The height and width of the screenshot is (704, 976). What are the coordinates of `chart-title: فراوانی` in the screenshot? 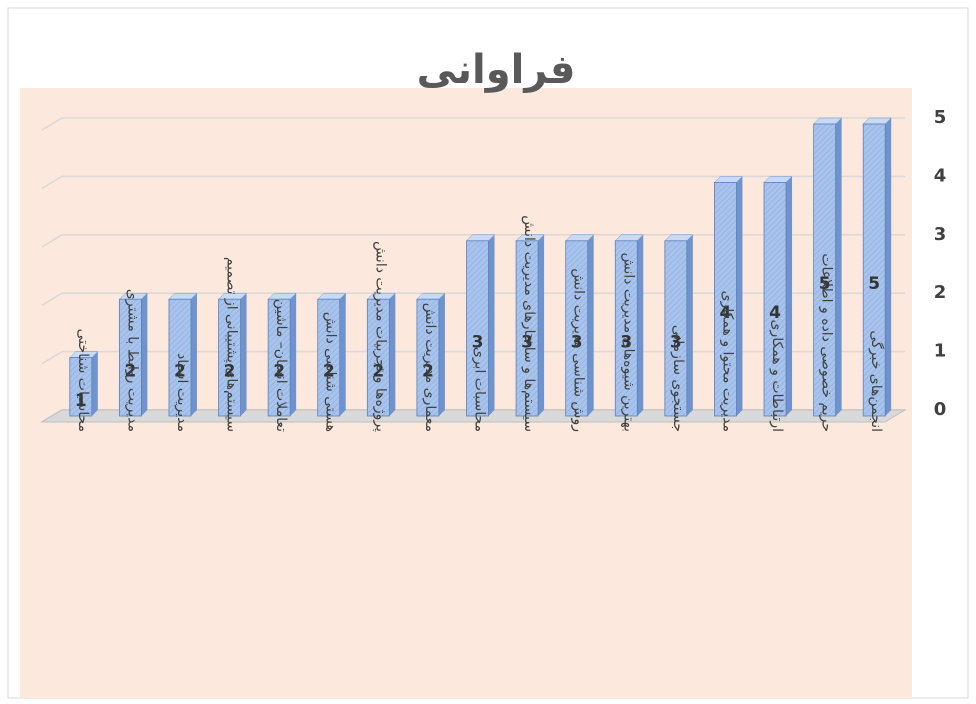 It's located at (496, 70).